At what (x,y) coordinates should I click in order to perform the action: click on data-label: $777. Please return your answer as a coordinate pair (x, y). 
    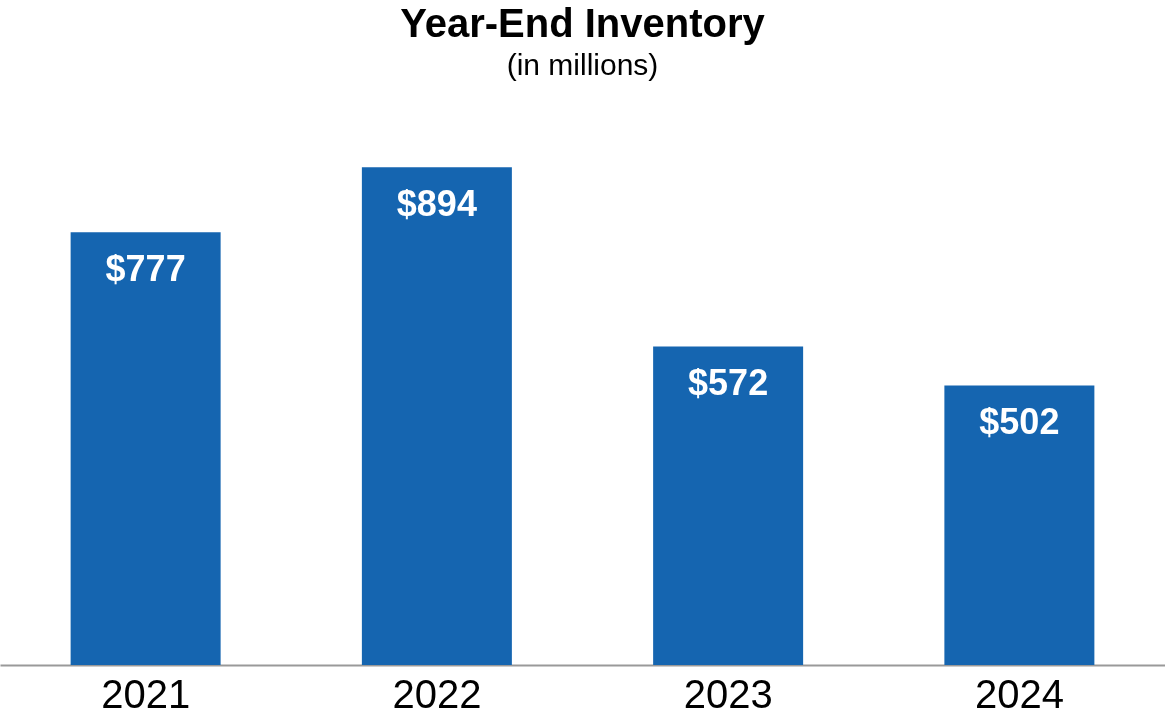
    Looking at the image, I should click on (145, 269).